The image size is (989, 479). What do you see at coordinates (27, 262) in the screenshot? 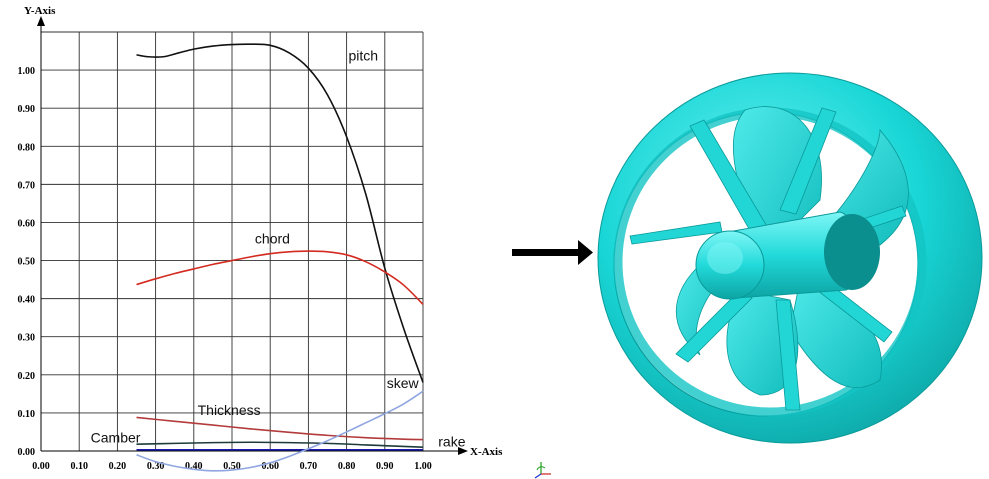
I see `y-tick-label: 0.50` at bounding box center [27, 262].